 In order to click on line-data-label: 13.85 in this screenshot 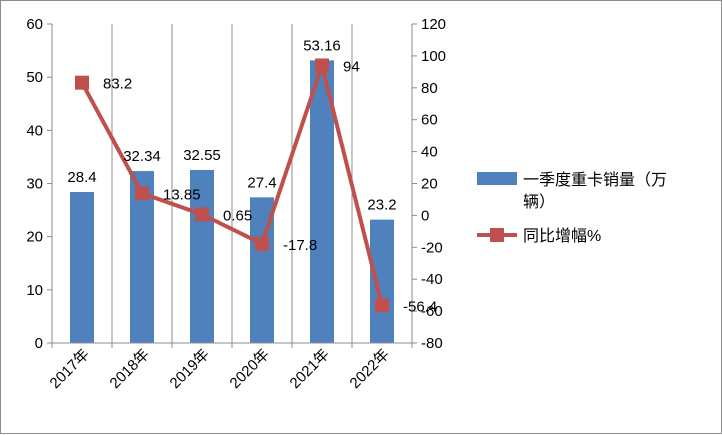, I will do `click(182, 194)`.